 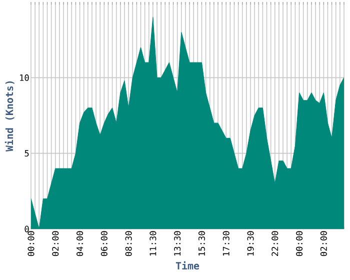 I want to click on y-tick-label: 0, so click(x=26, y=229).